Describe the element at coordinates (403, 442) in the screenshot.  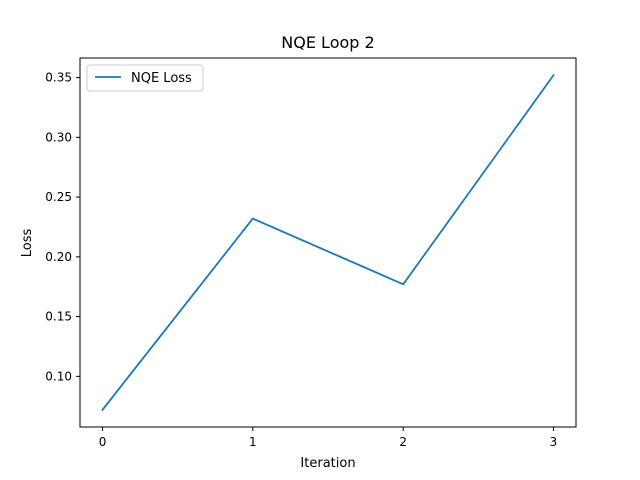
I see `x-tick-label-2: 2` at that location.